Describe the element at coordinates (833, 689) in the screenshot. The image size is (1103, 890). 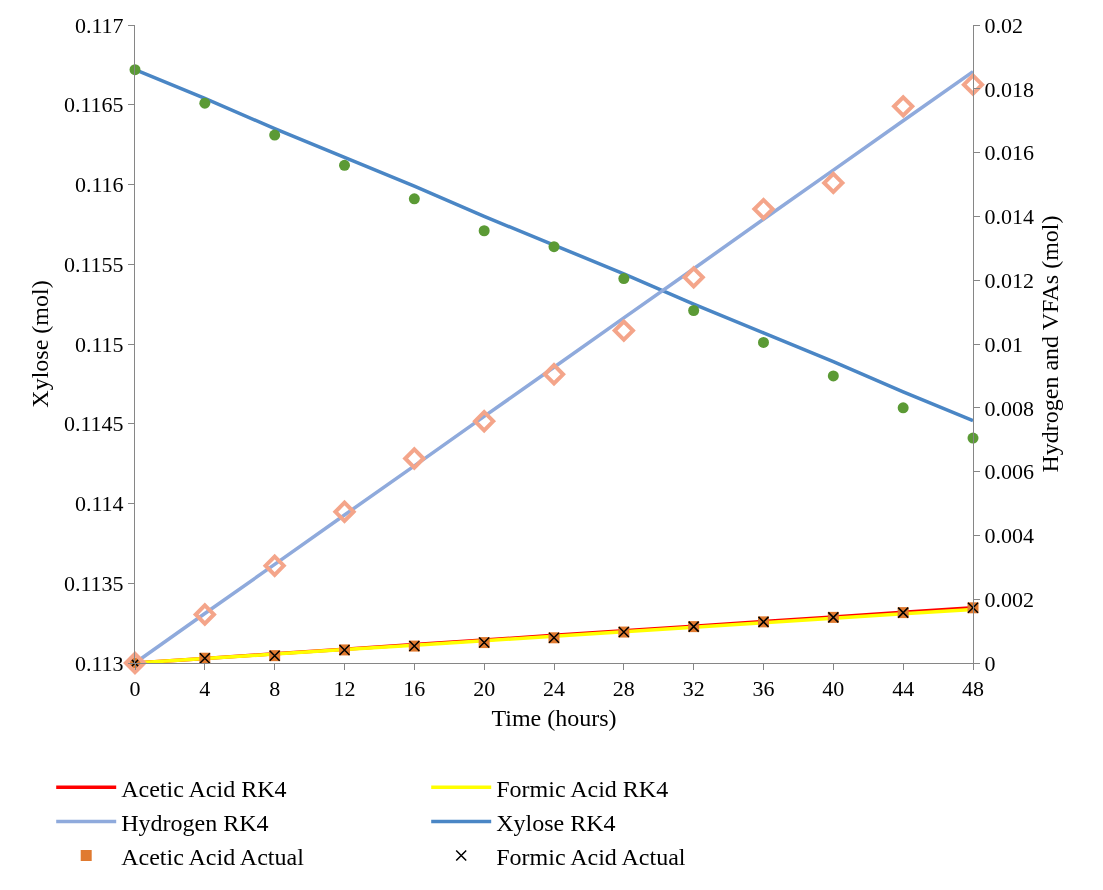
I see `x-tick-label: 40` at that location.